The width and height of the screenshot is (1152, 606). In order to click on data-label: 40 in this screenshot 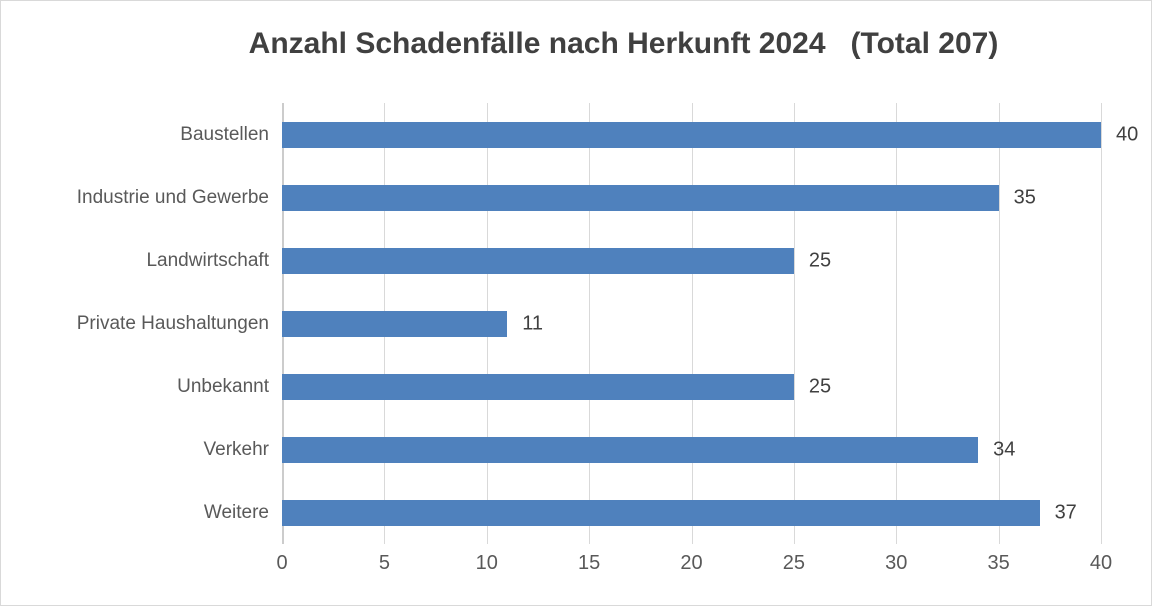, I will do `click(1127, 134)`.